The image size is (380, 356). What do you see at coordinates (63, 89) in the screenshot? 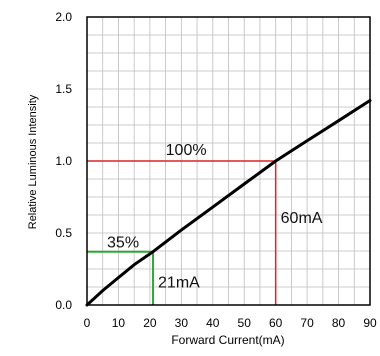
I see `y-tick-label: 1.5` at bounding box center [63, 89].